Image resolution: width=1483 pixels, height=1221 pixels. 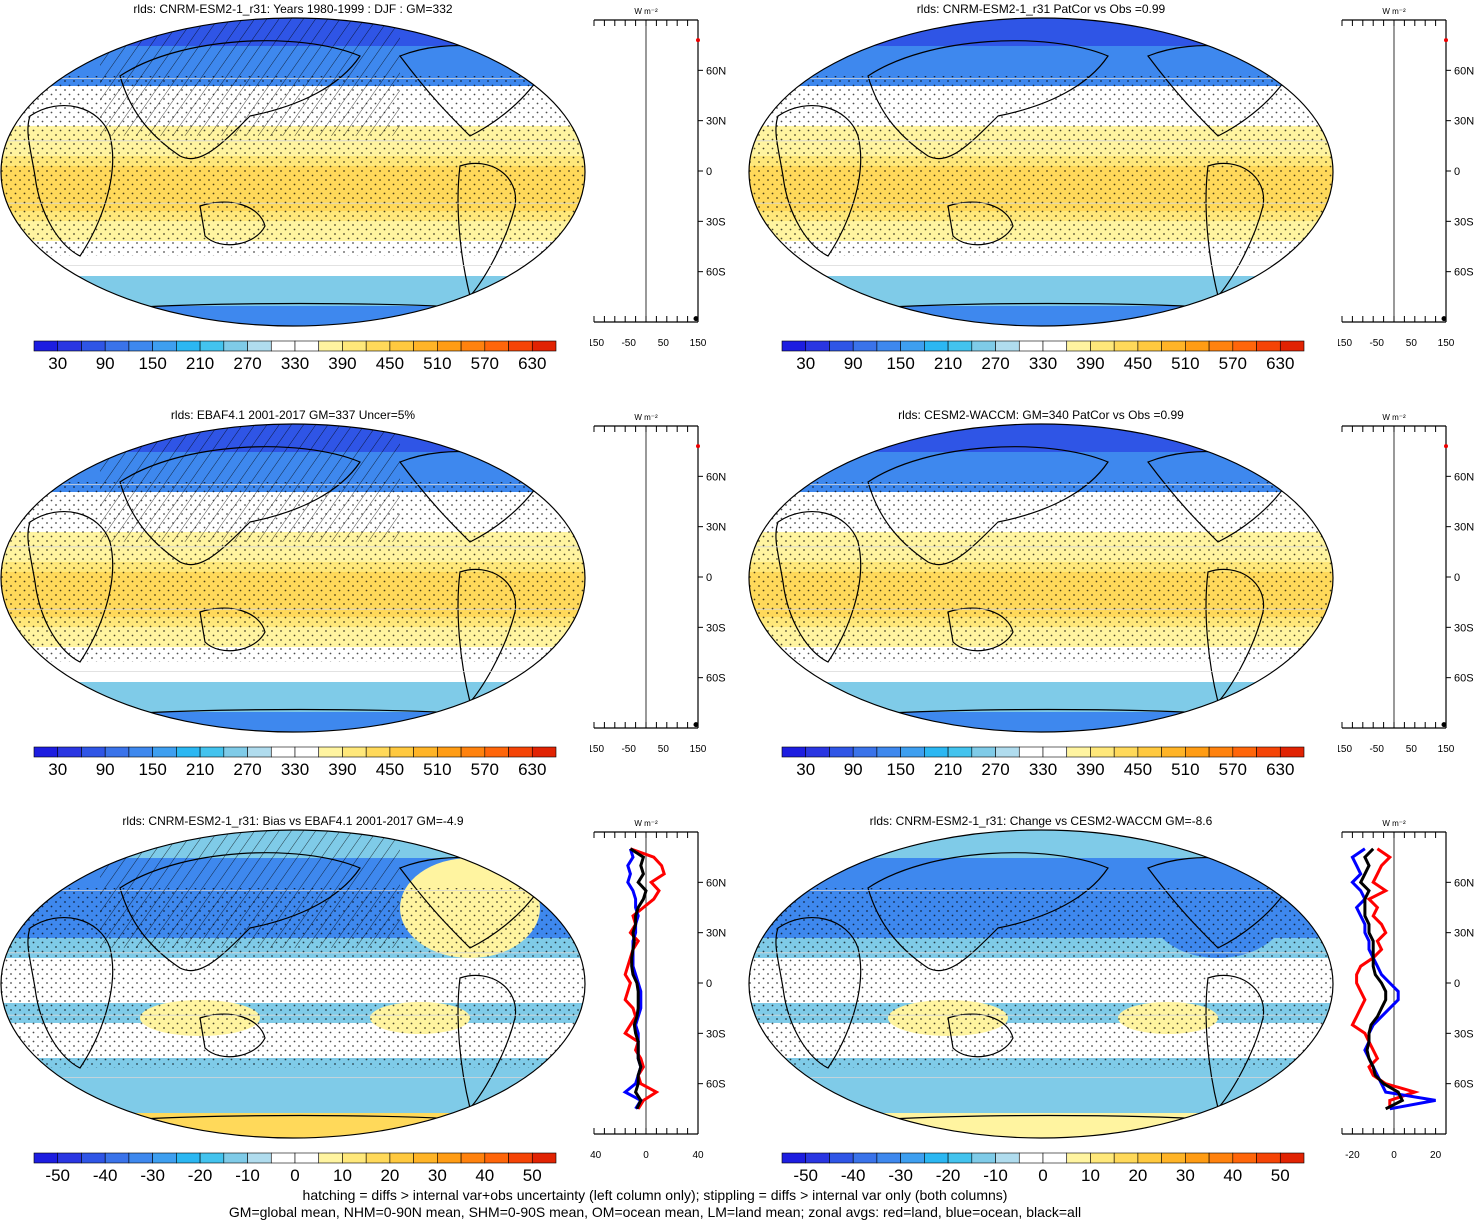 I want to click on colorbar-tick-label: 270, so click(x=247, y=363).